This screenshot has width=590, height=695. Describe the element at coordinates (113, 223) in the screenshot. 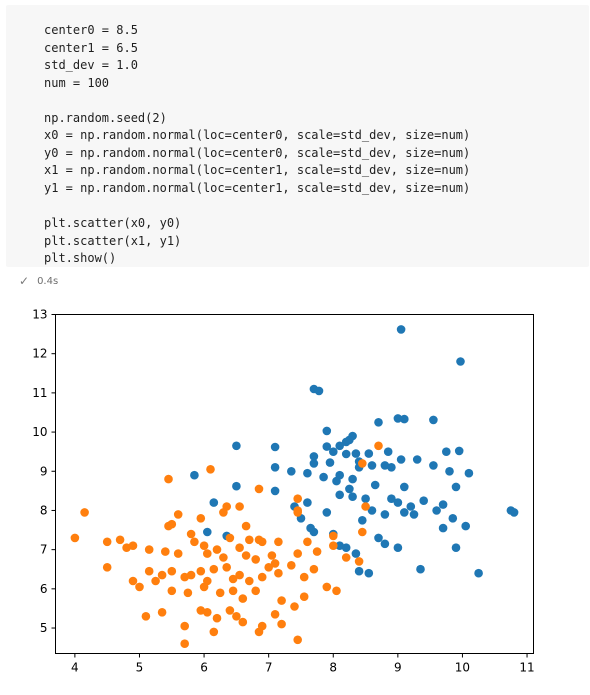

I see `code-line: plt.scatter(x0, y0)` at that location.